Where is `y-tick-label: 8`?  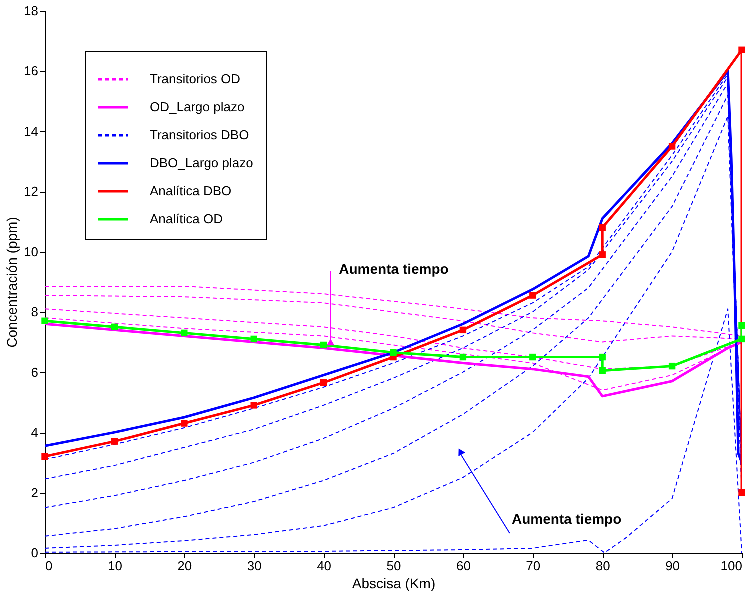
y-tick-label: 8 is located at coordinates (34, 312).